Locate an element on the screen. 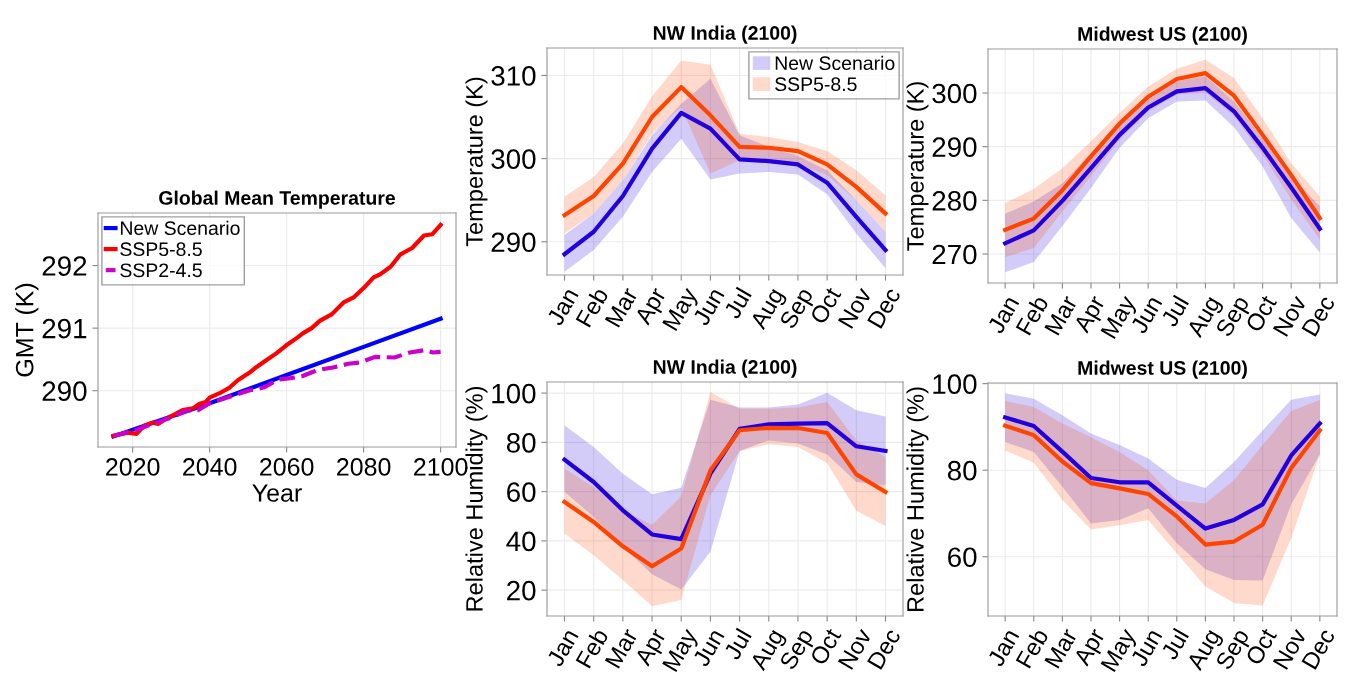 The width and height of the screenshot is (1347, 676). x-tick-label: 2060 is located at coordinates (287, 467).